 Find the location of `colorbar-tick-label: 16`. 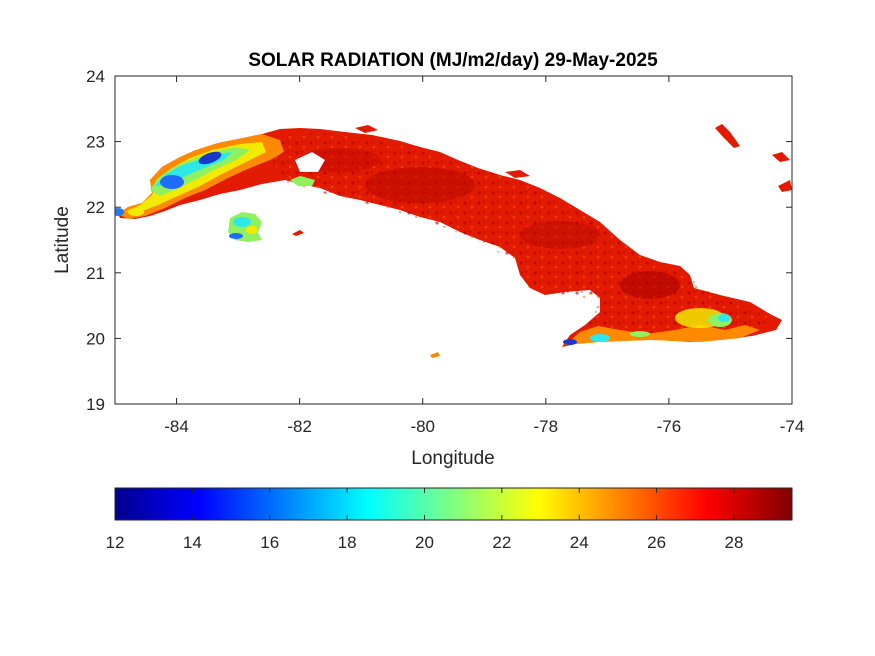

colorbar-tick-label: 16 is located at coordinates (269, 542).